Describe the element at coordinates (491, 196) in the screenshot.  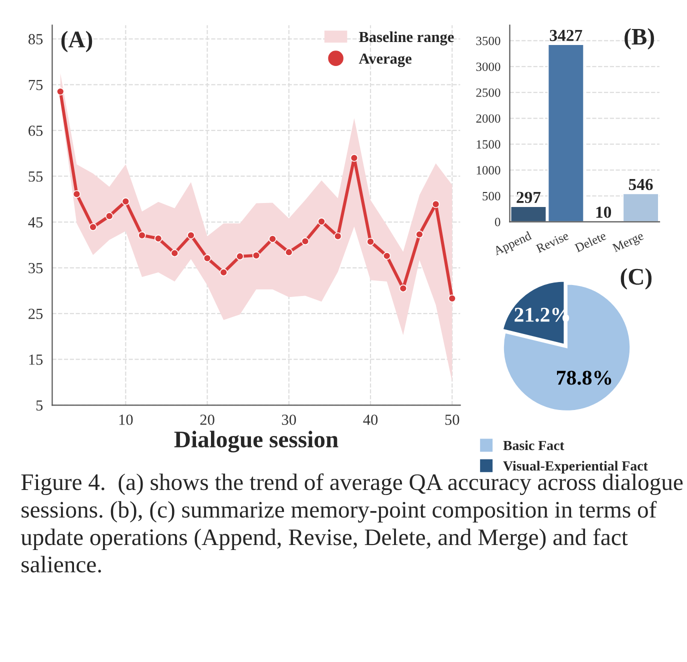
I see `y-tick-label: 500` at that location.